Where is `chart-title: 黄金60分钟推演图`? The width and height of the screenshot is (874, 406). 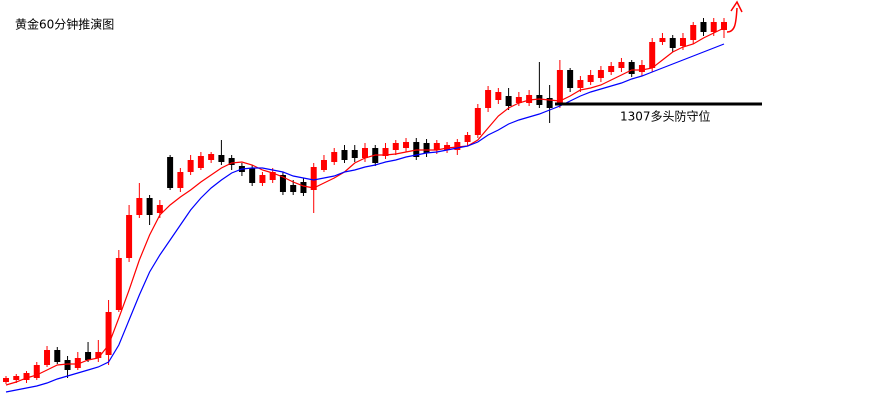 chart-title: 黄金60分钟推演图 is located at coordinates (64, 24).